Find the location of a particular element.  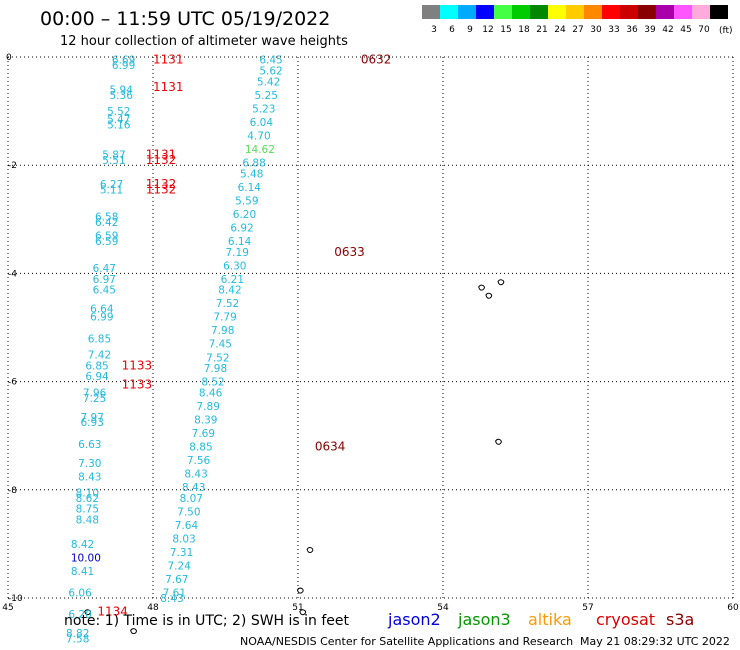

satellite-cryosat: cryosat is located at coordinates (625, 619).